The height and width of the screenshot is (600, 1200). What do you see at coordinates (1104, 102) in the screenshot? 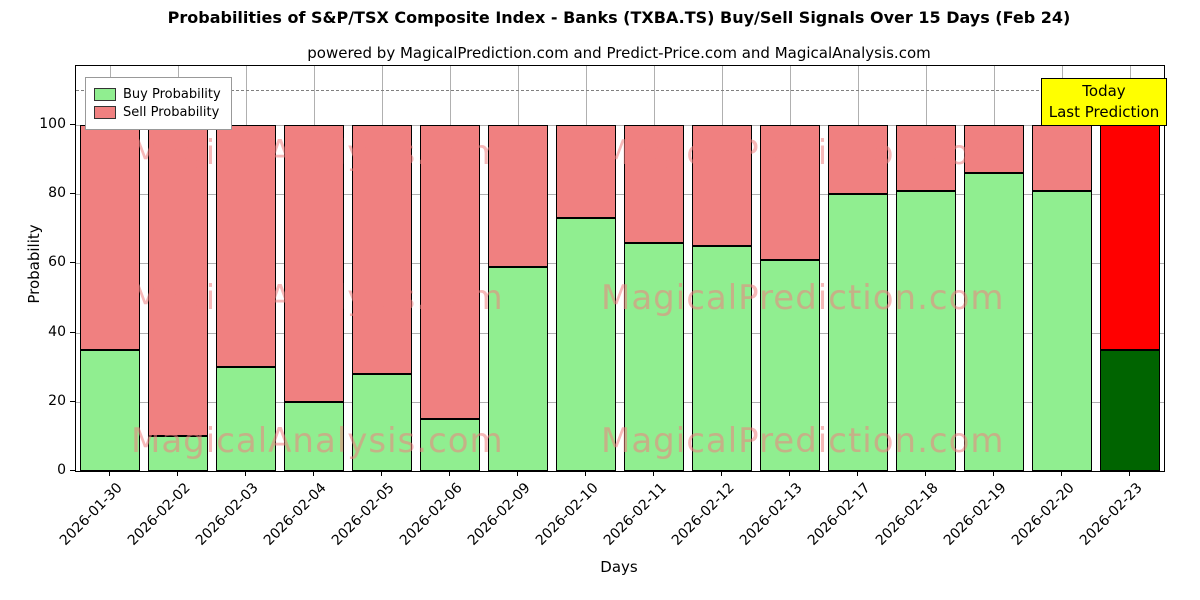
I see `today-annotation: Today Last Prediction` at bounding box center [1104, 102].